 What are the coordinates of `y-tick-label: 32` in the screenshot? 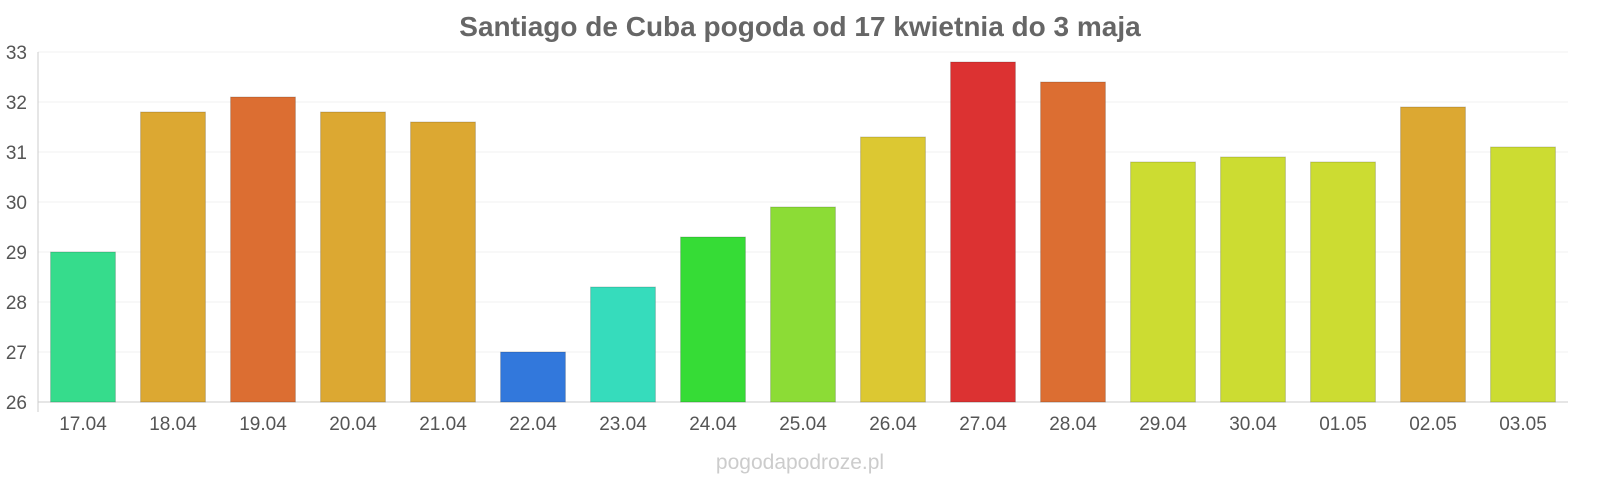 It's located at (16, 103).